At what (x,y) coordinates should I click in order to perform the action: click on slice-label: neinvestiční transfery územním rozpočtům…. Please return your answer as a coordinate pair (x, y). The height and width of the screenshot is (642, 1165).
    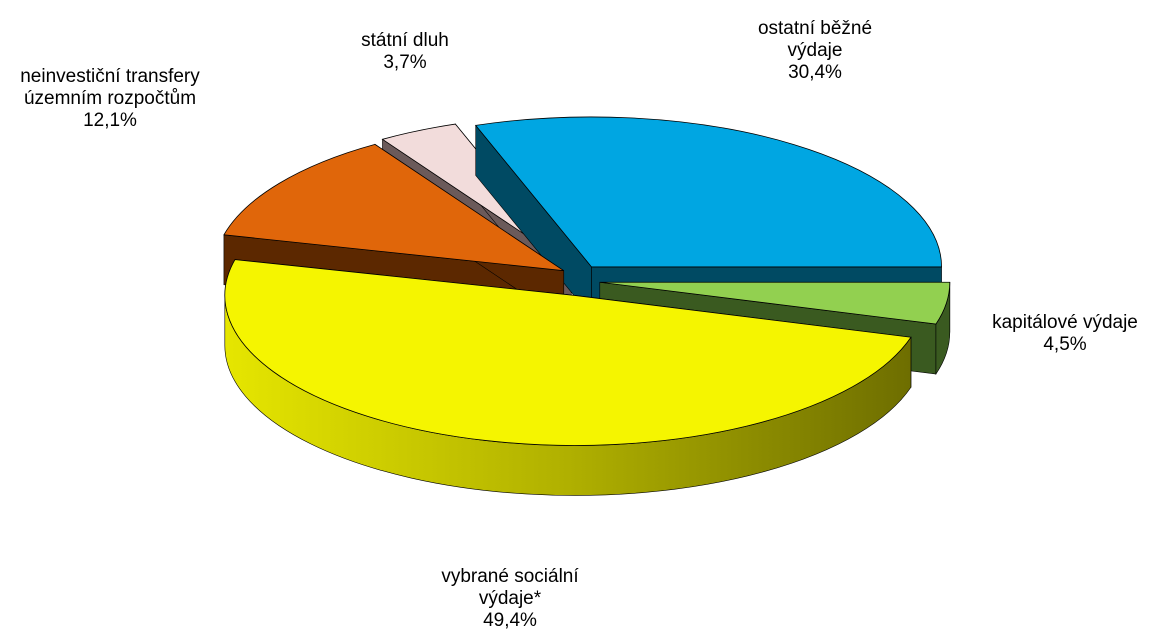
    Looking at the image, I should click on (110, 99).